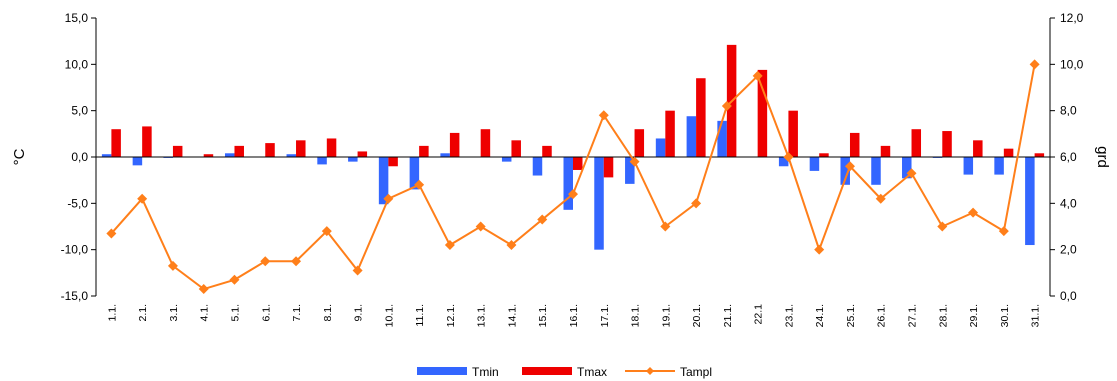 The image size is (1117, 381). I want to click on x-tick-label: 24.1., so click(820, 315).